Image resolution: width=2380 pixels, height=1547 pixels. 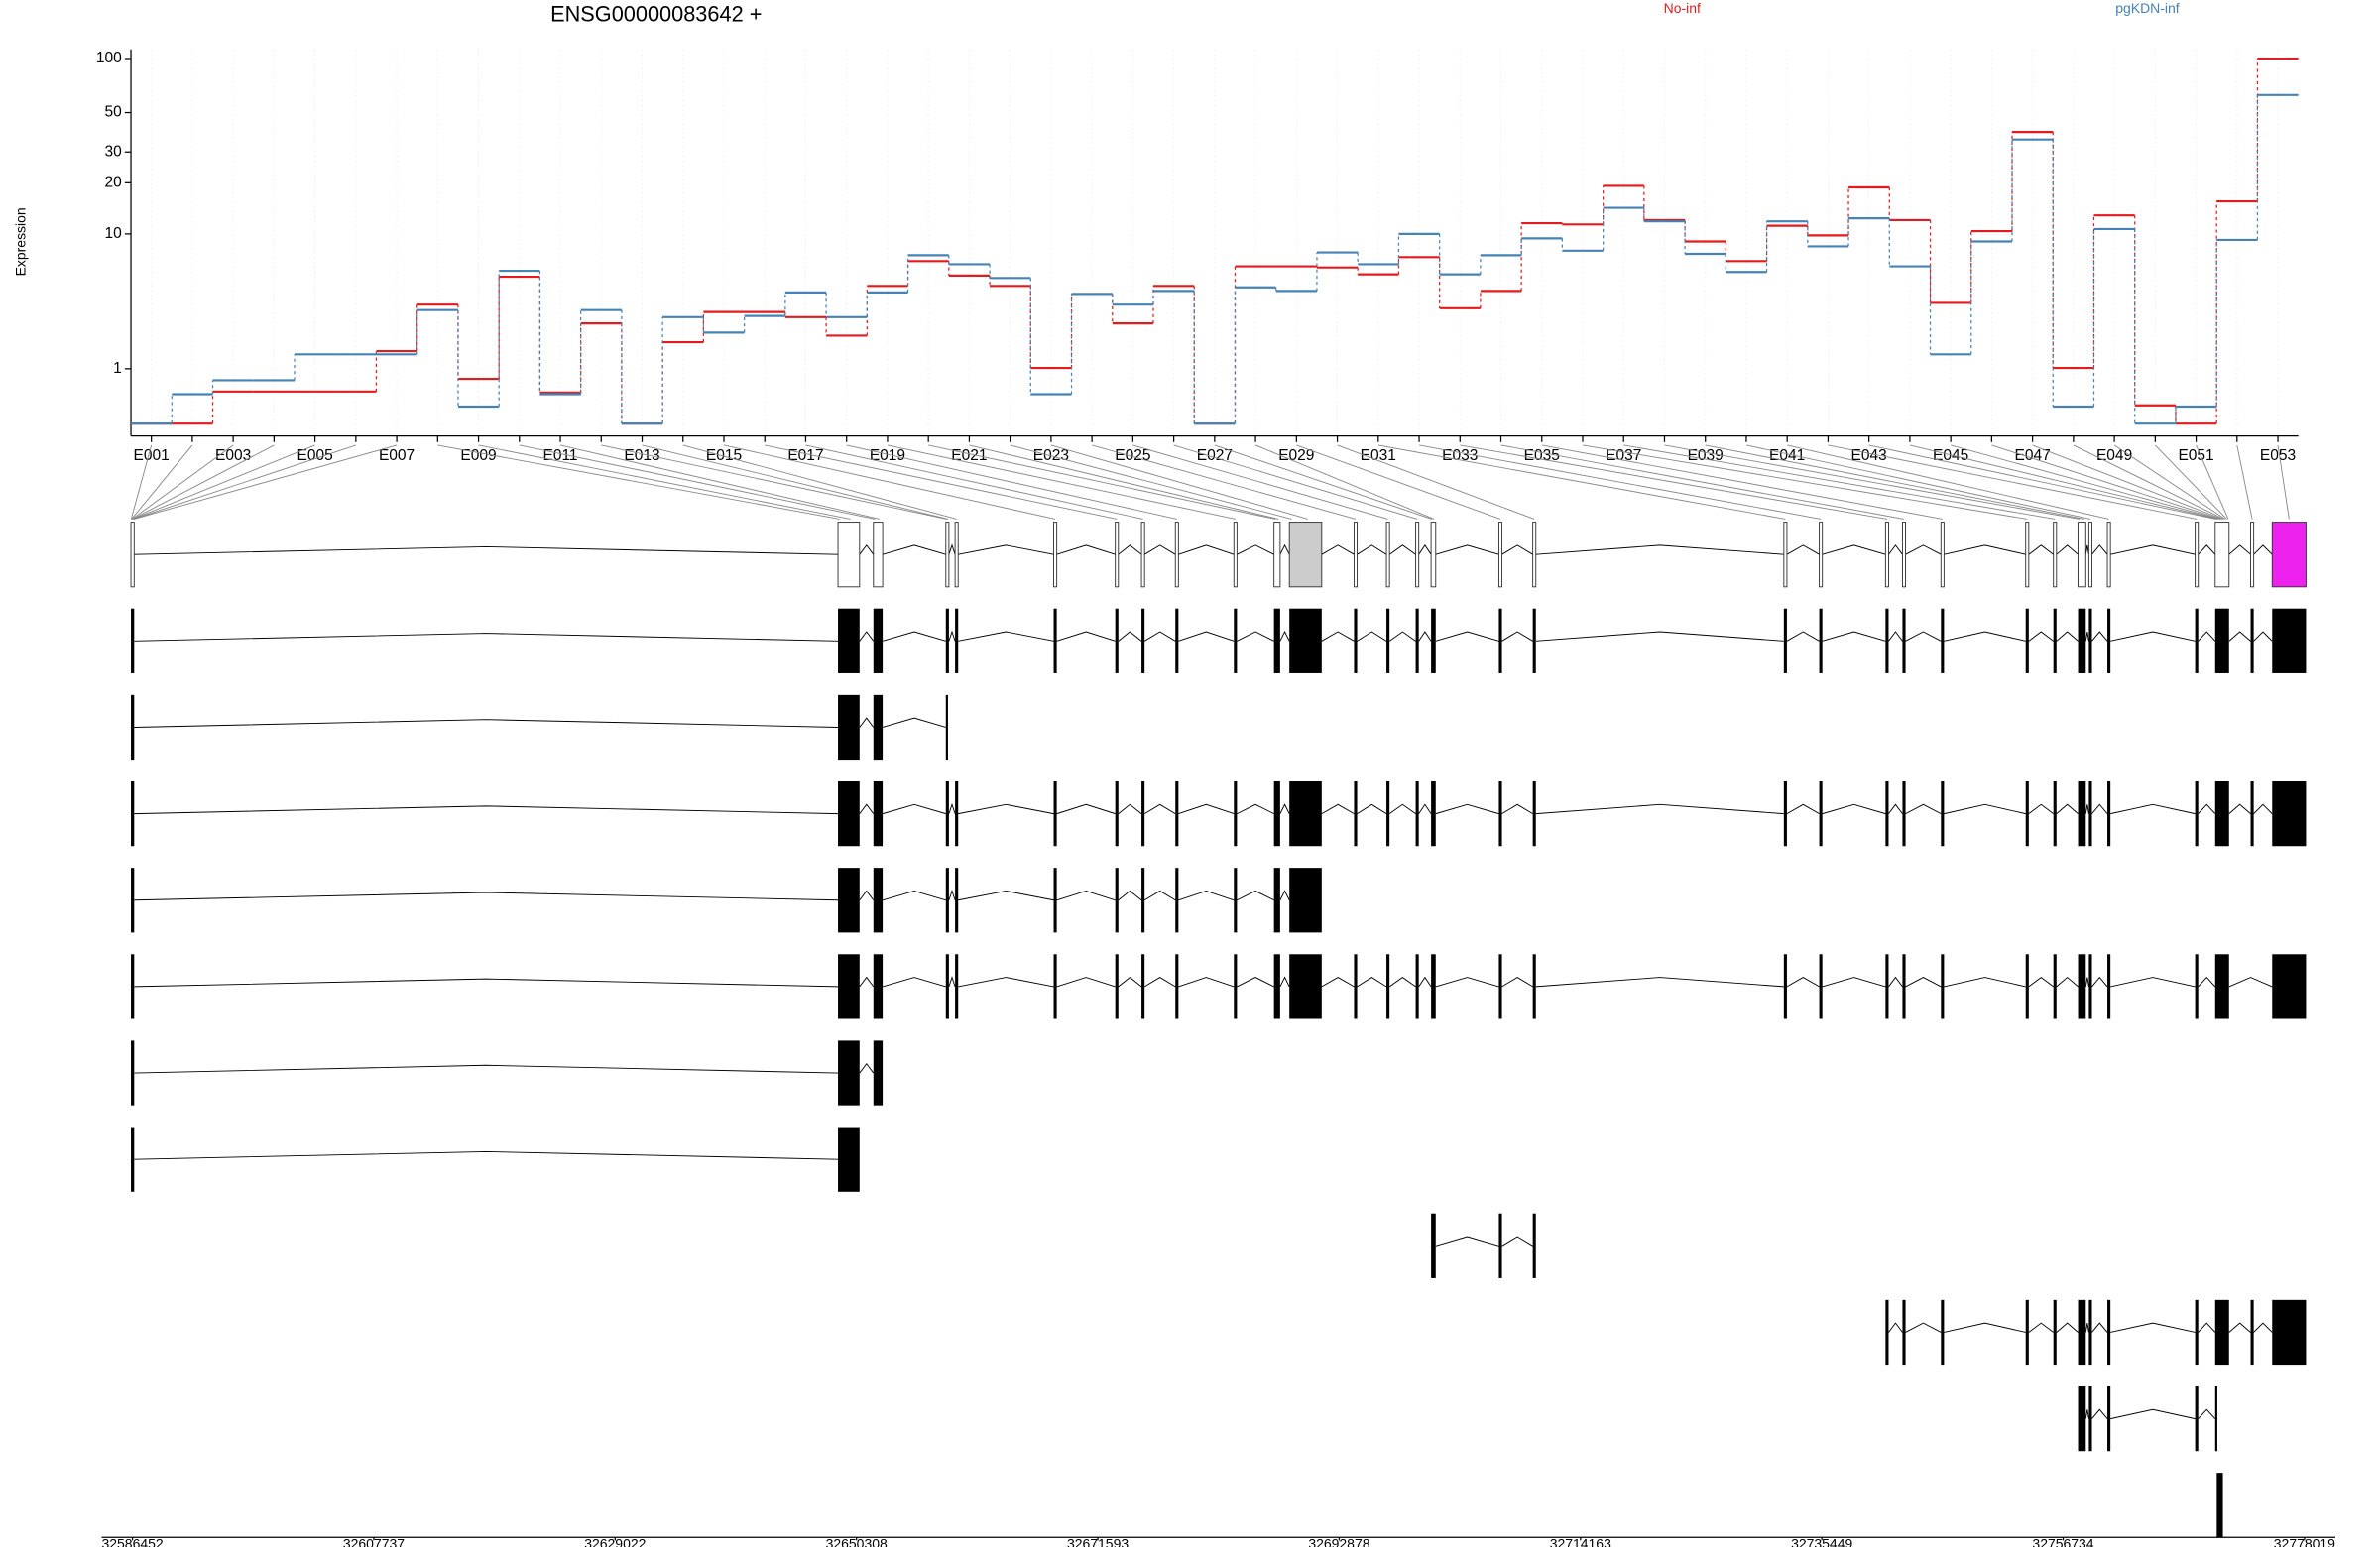 I want to click on x-tick-label: E015, so click(x=724, y=455).